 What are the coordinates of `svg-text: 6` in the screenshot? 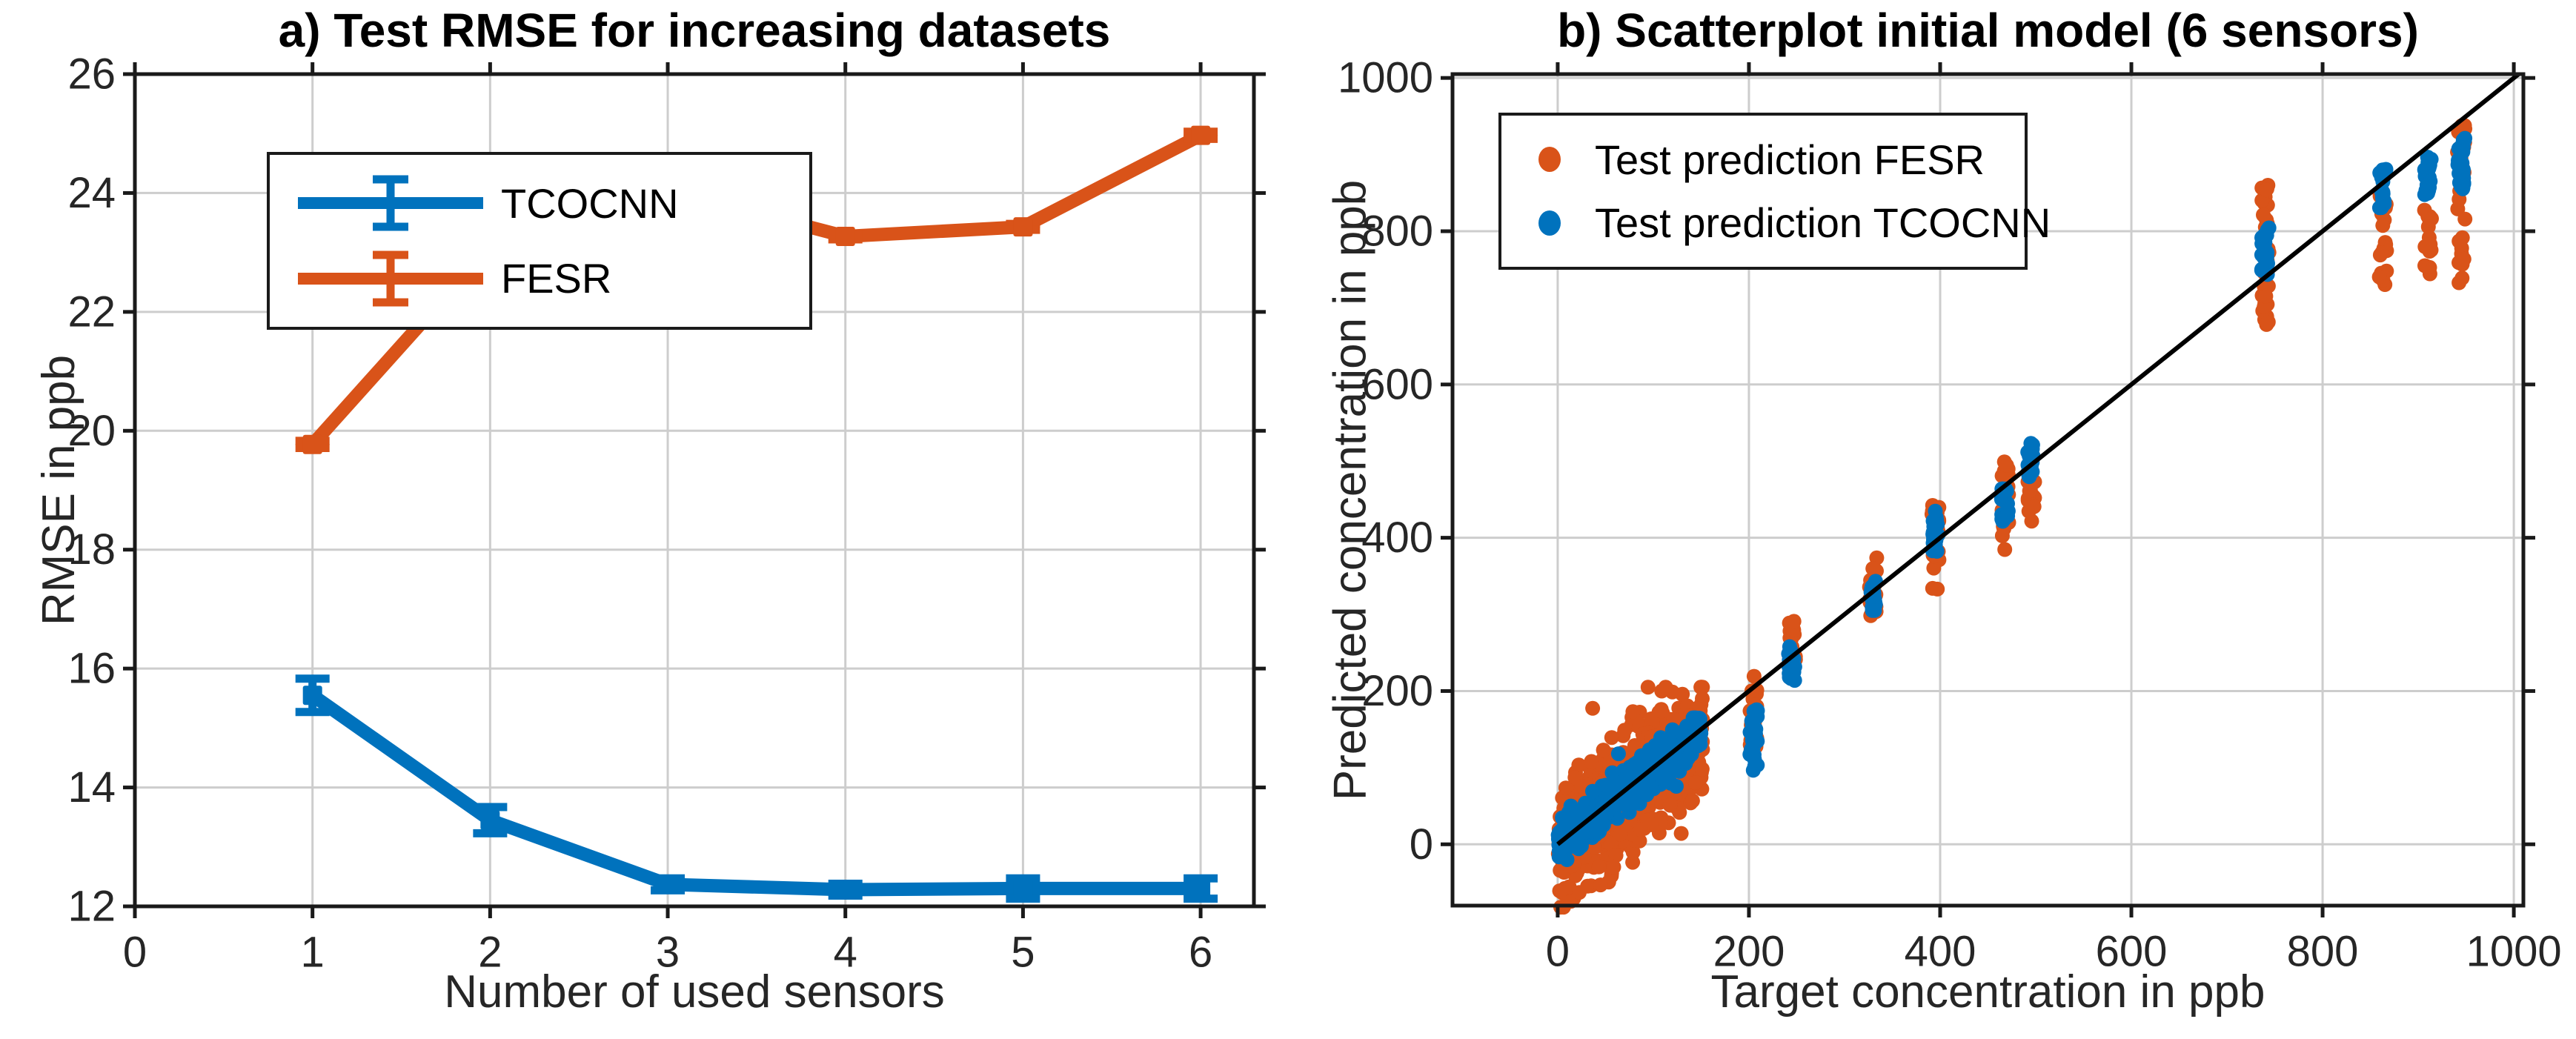 It's located at (1200, 953).